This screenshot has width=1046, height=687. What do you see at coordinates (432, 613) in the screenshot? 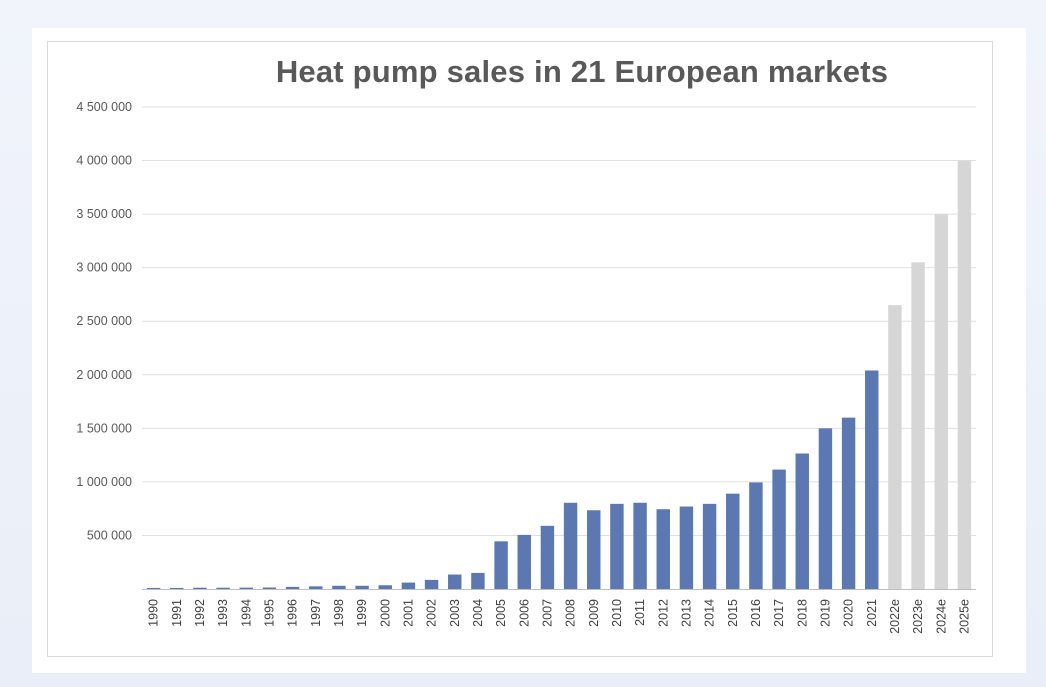
I see `x-tick-label: 2002` at bounding box center [432, 613].